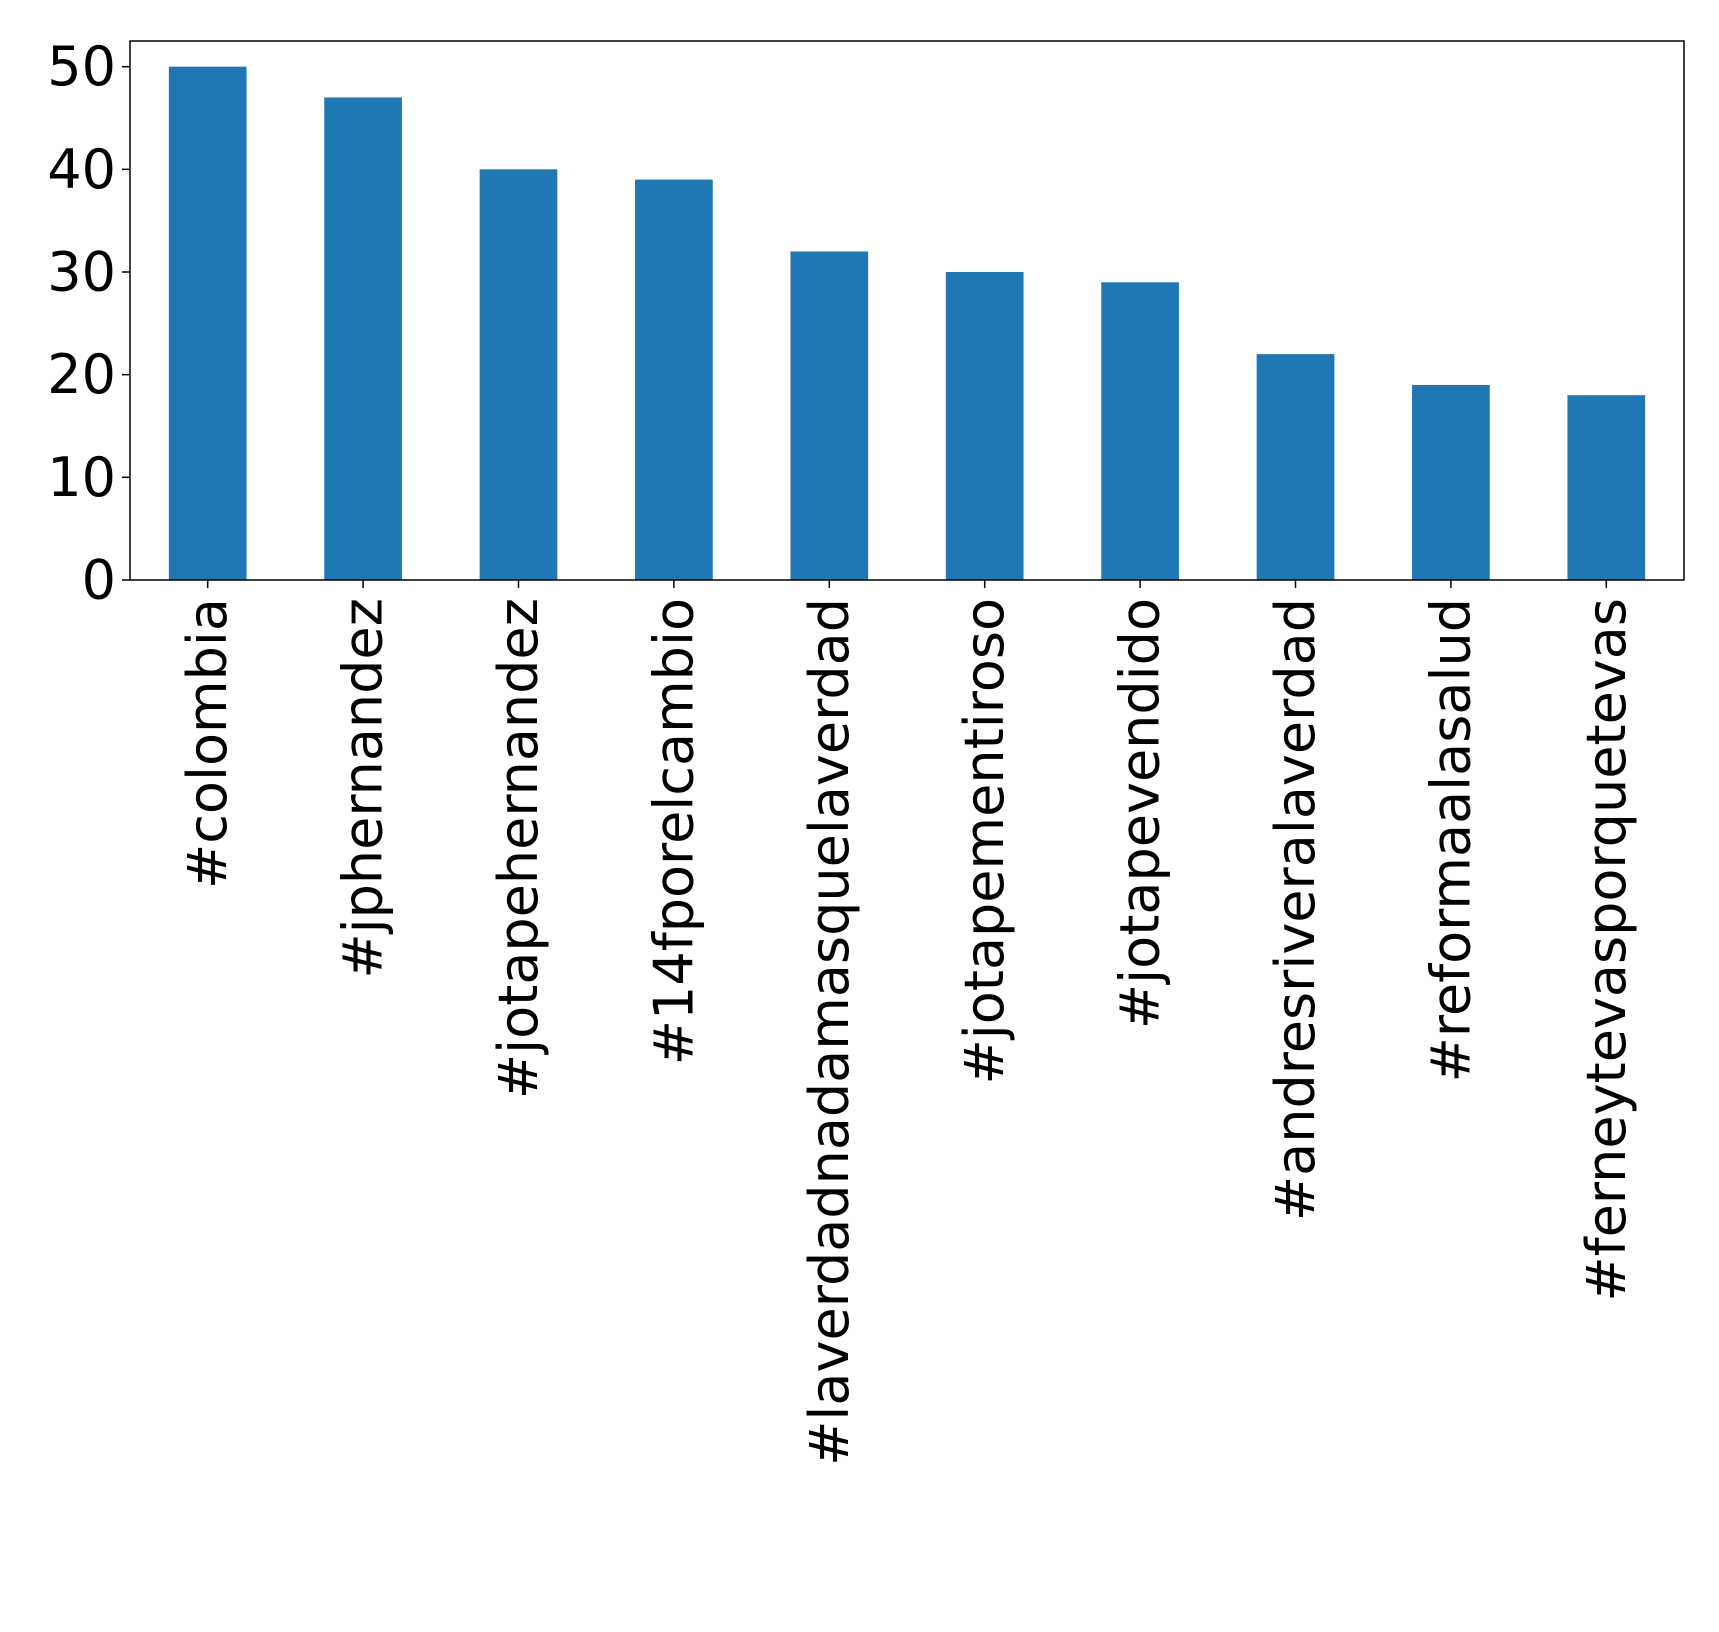 The width and height of the screenshot is (1719, 1632). Describe the element at coordinates (1606, 950) in the screenshot. I see `x-tick-label: #ferneytevasporquetevas` at that location.